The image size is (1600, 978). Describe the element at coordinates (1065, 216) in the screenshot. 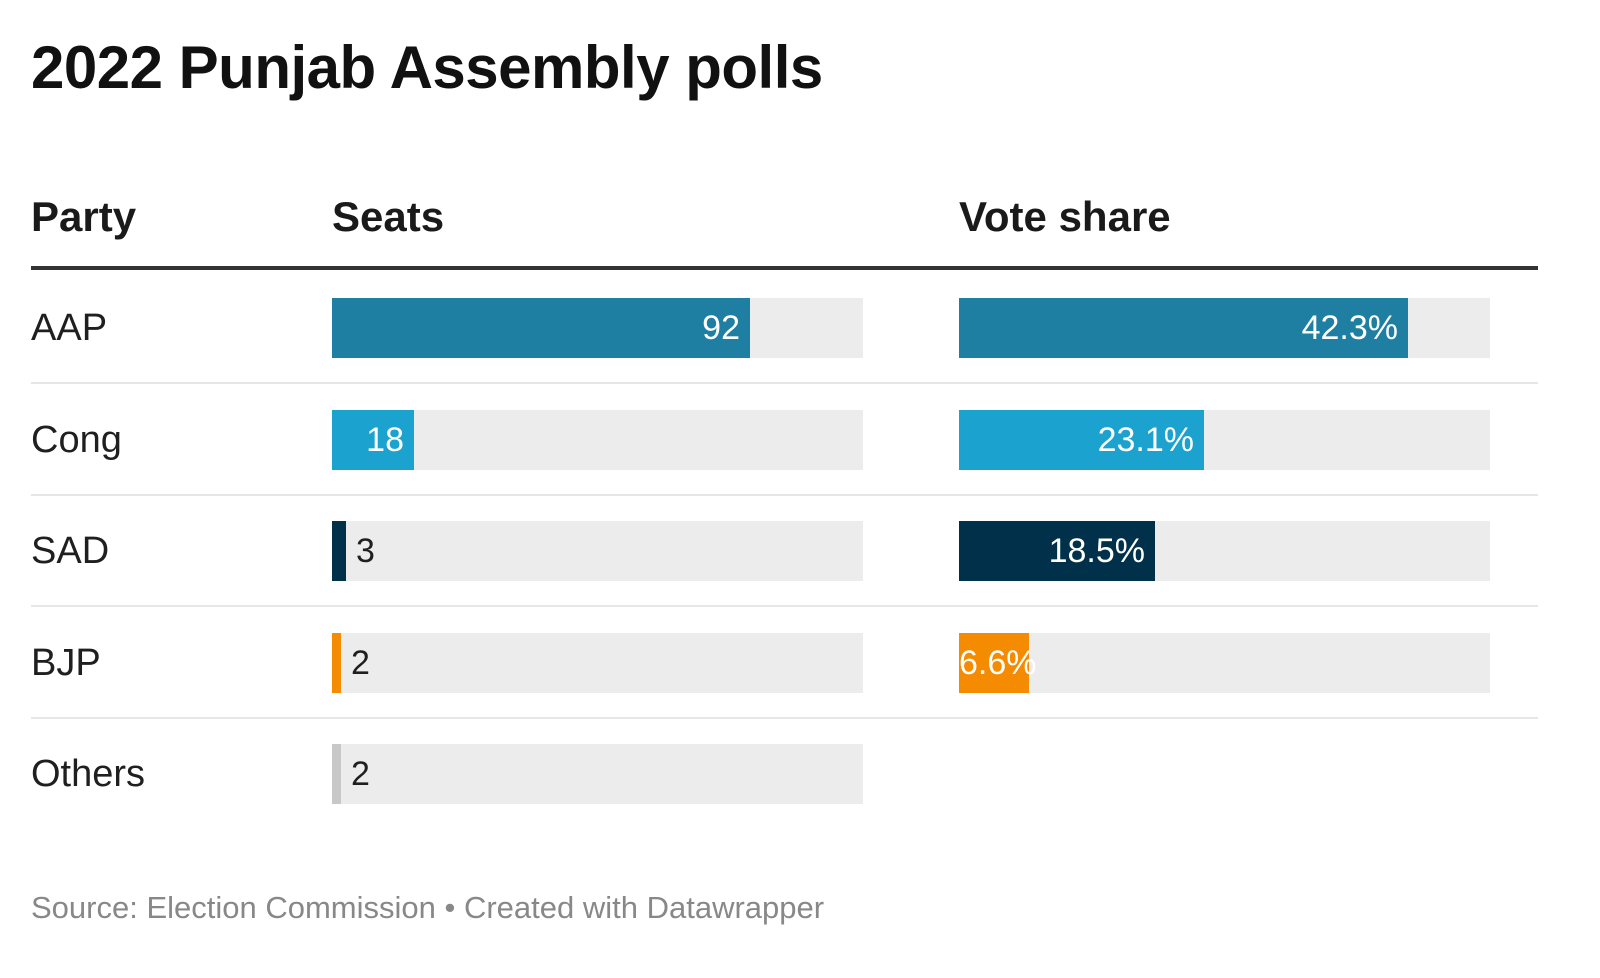

I see `column-header-vote-share: Vote share` at that location.